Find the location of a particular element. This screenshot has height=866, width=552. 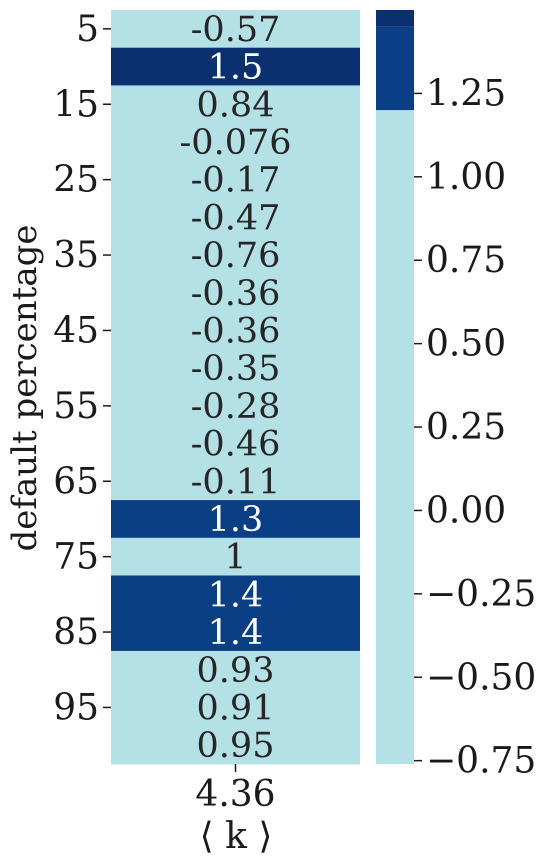

y-tick-label: 35 is located at coordinates (76, 255).